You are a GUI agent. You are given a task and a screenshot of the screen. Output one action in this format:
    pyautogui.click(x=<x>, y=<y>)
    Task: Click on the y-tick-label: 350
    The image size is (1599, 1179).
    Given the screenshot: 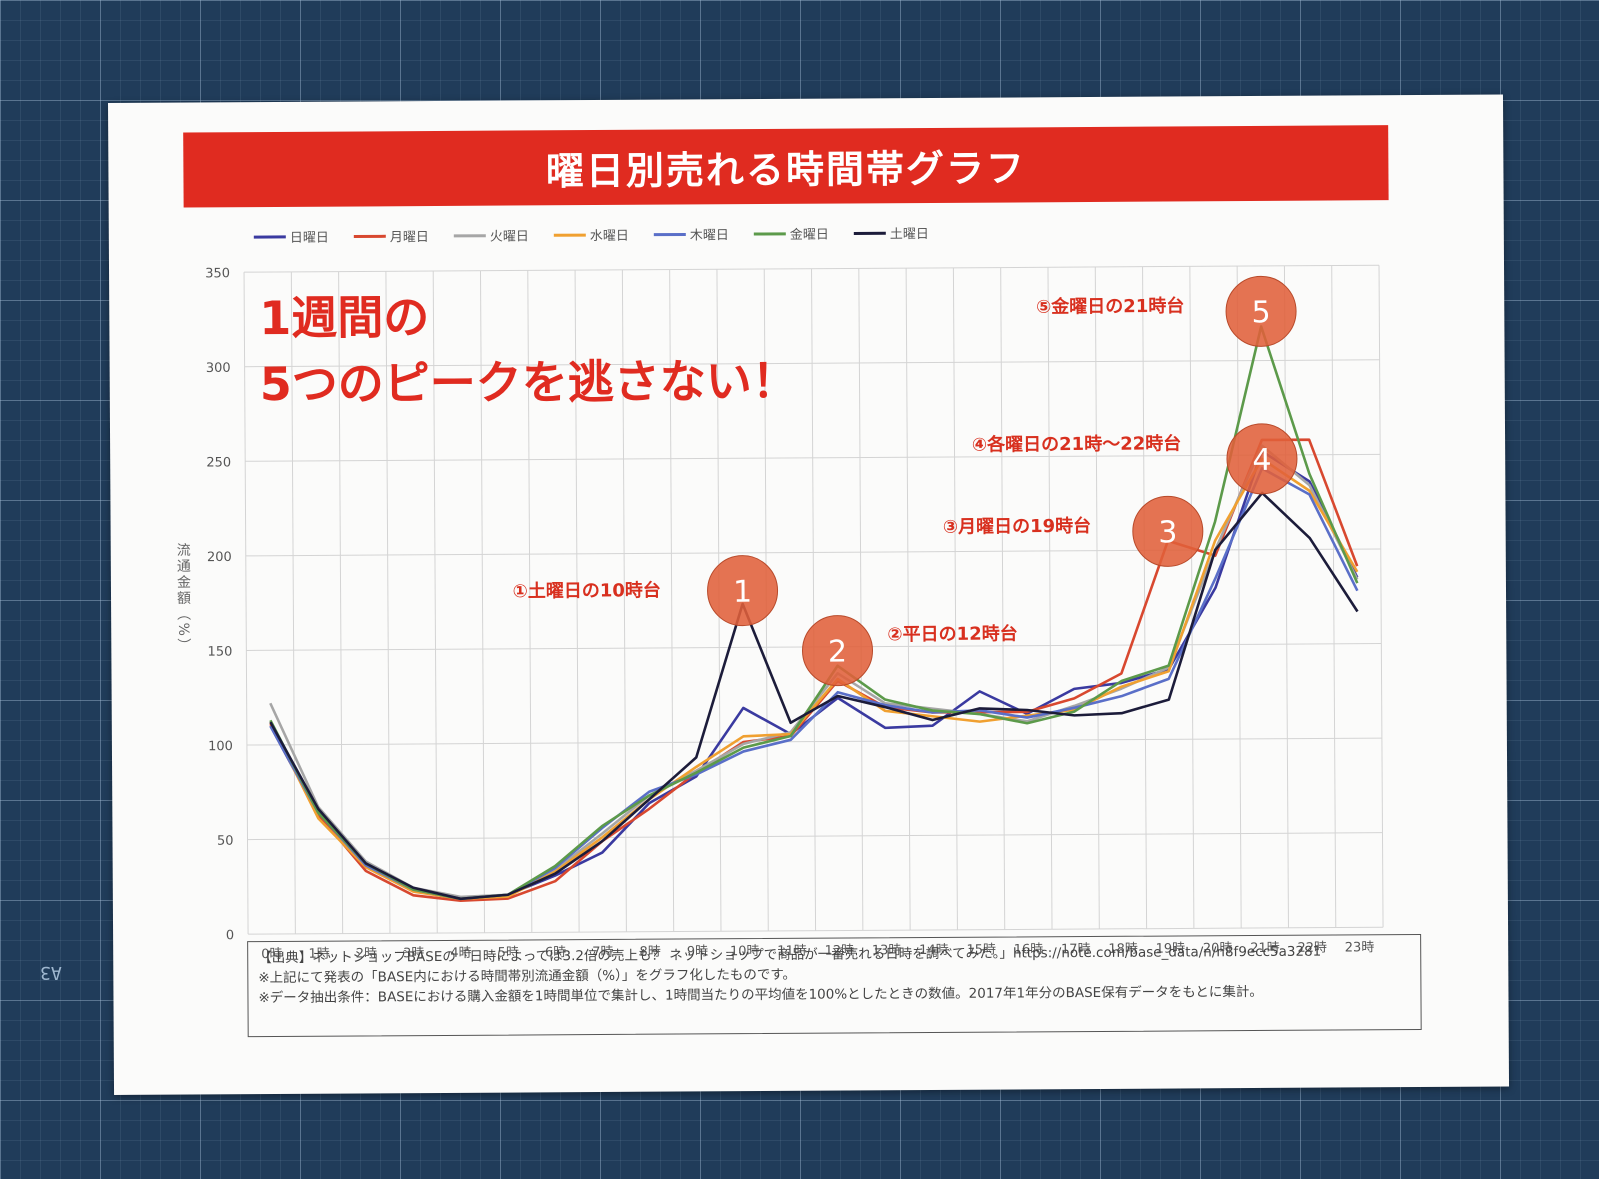 What is the action you would take?
    pyautogui.click(x=217, y=273)
    